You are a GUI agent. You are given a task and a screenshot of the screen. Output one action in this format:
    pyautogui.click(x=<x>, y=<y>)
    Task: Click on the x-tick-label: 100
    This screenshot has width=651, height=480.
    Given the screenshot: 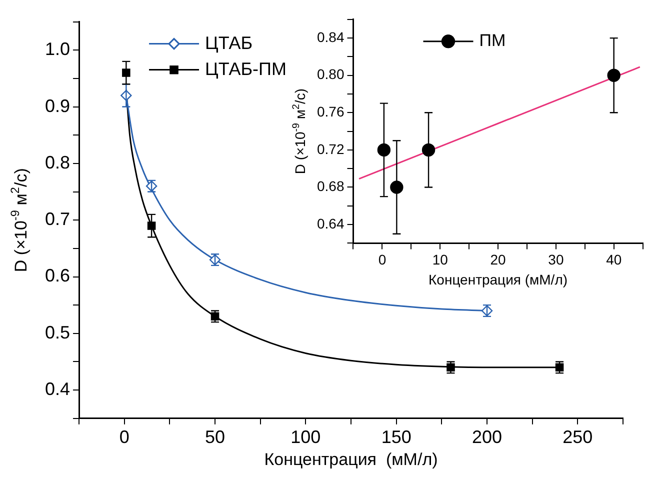 What is the action you would take?
    pyautogui.click(x=305, y=437)
    